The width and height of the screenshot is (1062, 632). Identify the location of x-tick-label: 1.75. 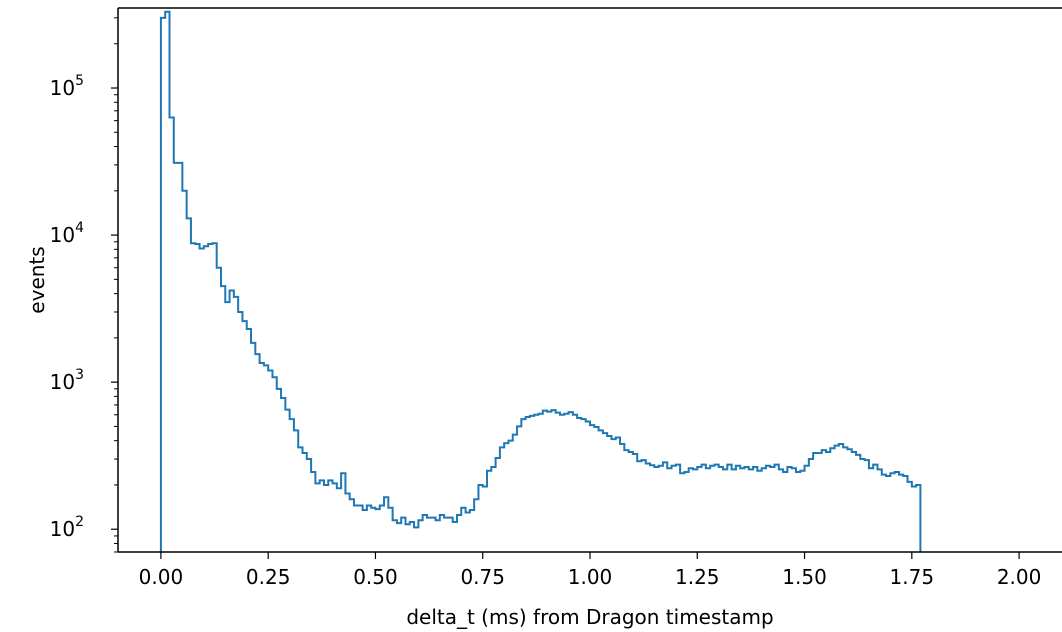
(912, 577).